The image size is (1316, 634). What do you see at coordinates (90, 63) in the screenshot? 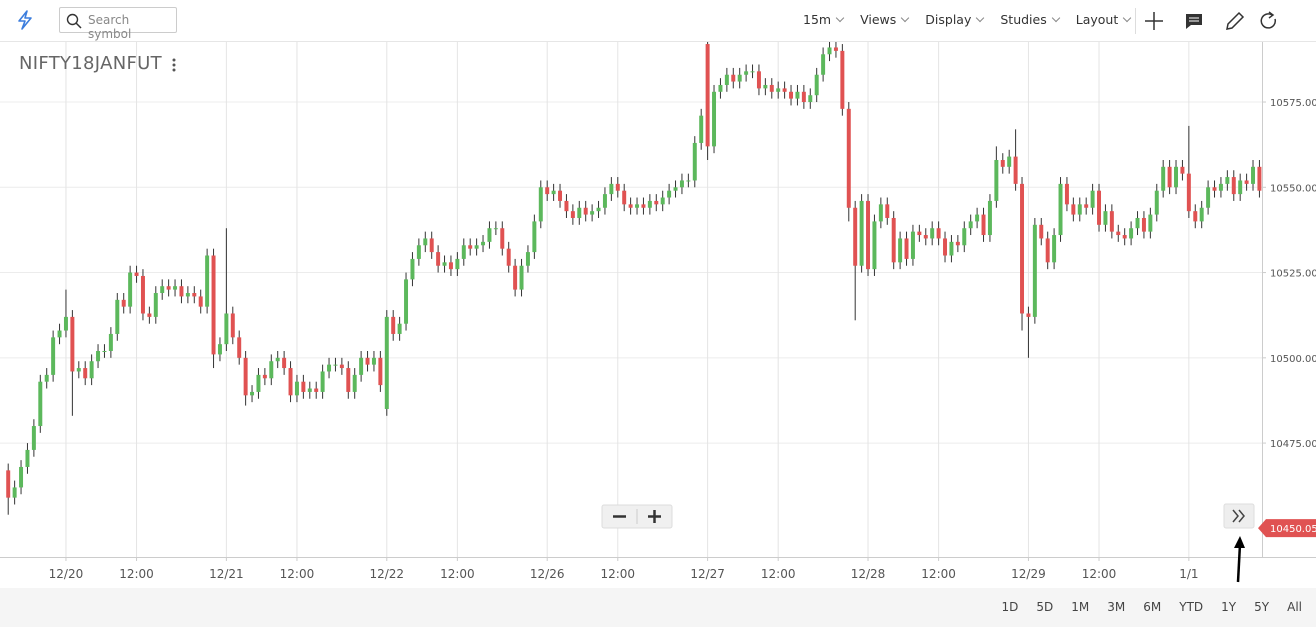
I see `symbol-name: NIFTY18JANFUT` at bounding box center [90, 63].